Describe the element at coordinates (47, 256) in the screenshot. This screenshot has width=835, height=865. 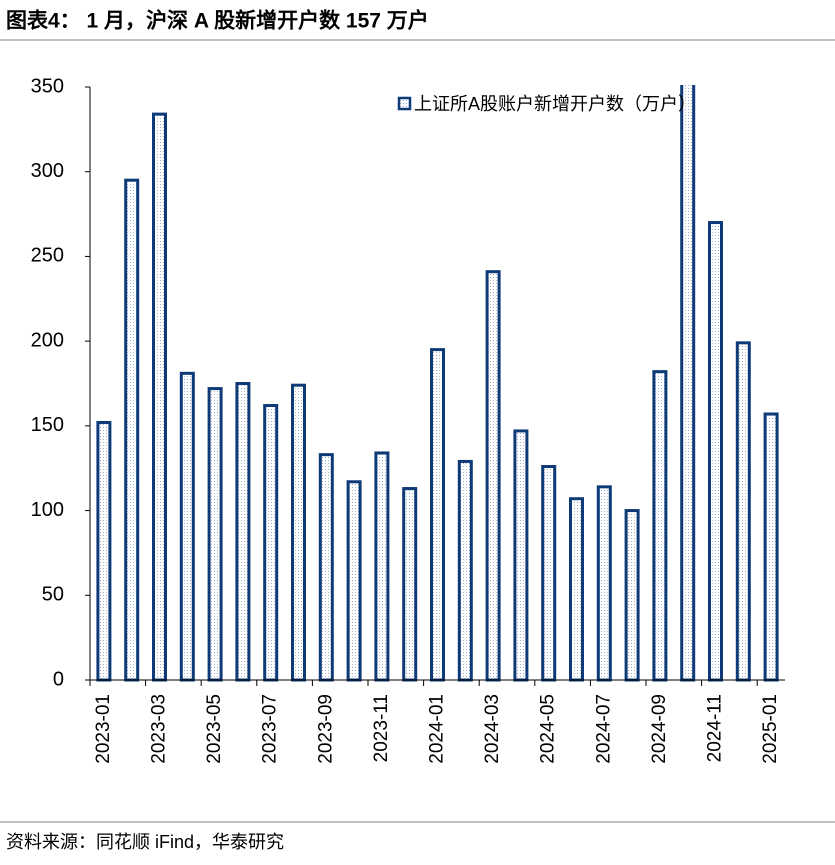
I see `y-tick-label: 250` at that location.